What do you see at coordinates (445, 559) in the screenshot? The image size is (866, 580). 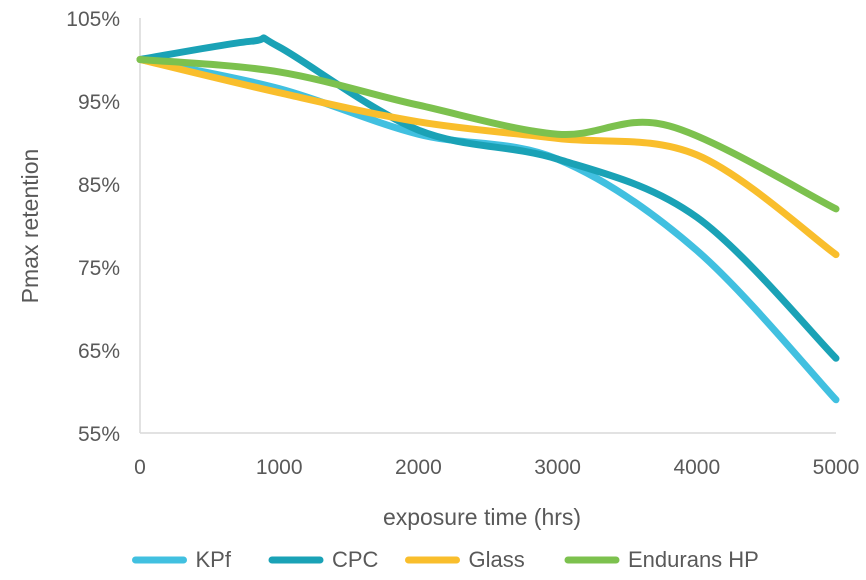 I see `chart-legend: KPf CPC Glass Endurans HP` at bounding box center [445, 559].